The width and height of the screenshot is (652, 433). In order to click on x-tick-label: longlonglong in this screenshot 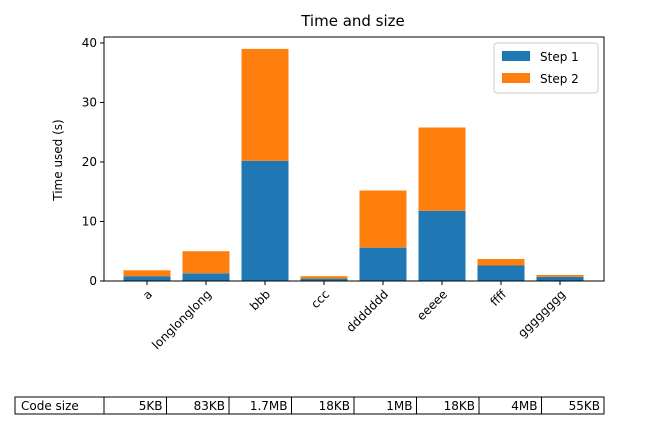, I will do `click(181, 319)`.